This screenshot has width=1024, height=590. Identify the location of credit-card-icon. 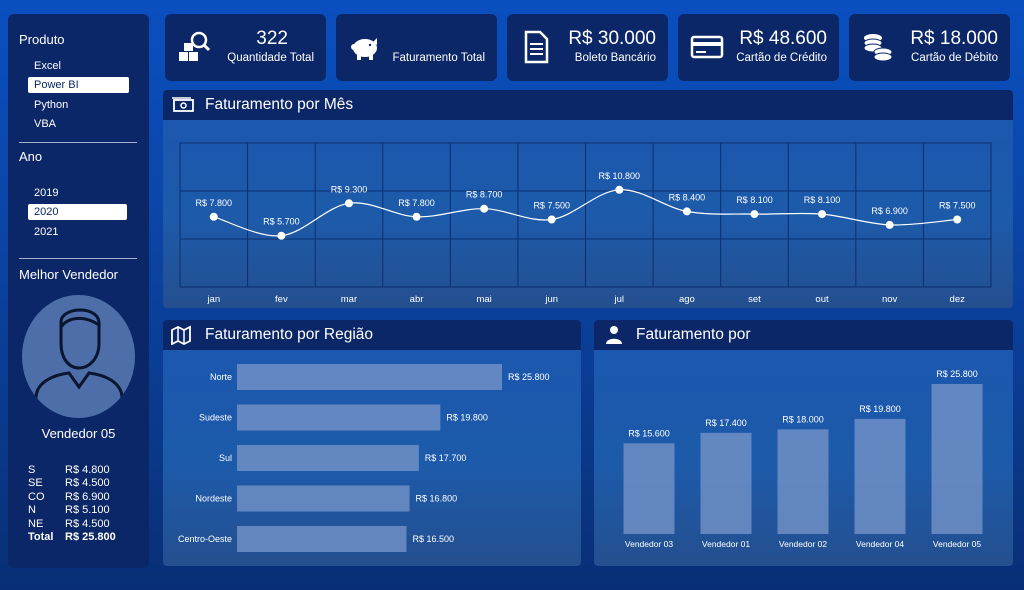
(707, 47).